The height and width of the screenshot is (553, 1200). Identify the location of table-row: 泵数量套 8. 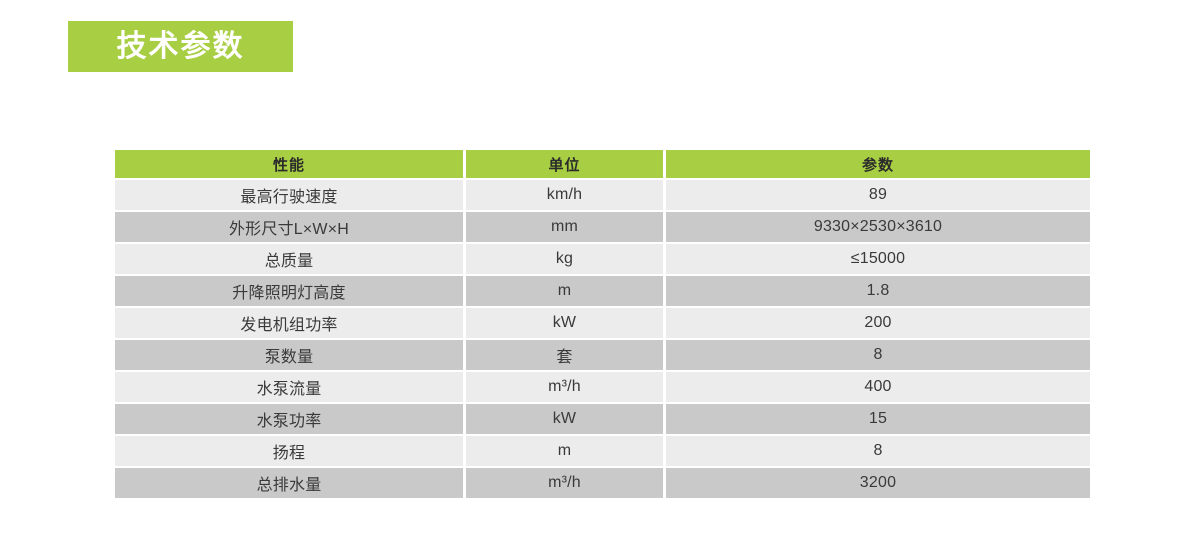
(602, 355).